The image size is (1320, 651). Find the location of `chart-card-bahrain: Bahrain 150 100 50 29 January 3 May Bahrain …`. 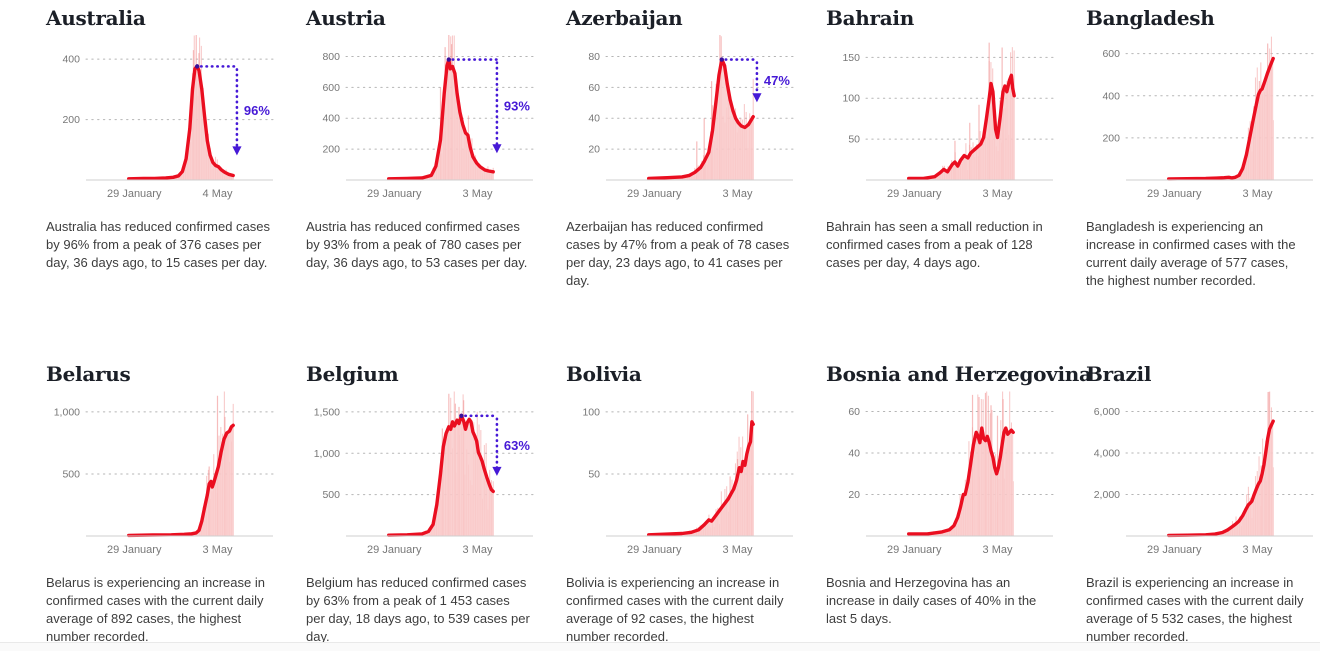

chart-card-bahrain: Bahrain 150 100 50 29 January 3 May Bahrain … is located at coordinates (936, 180).